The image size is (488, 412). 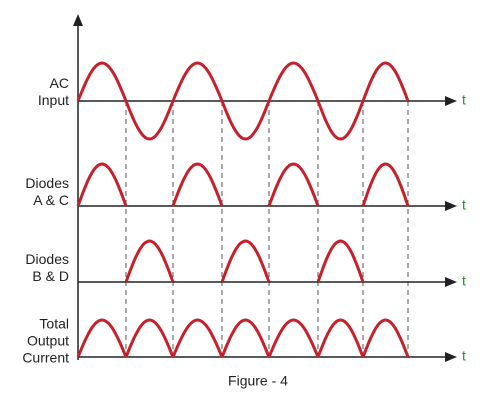 I want to click on row-label: A & C, so click(x=51, y=200).